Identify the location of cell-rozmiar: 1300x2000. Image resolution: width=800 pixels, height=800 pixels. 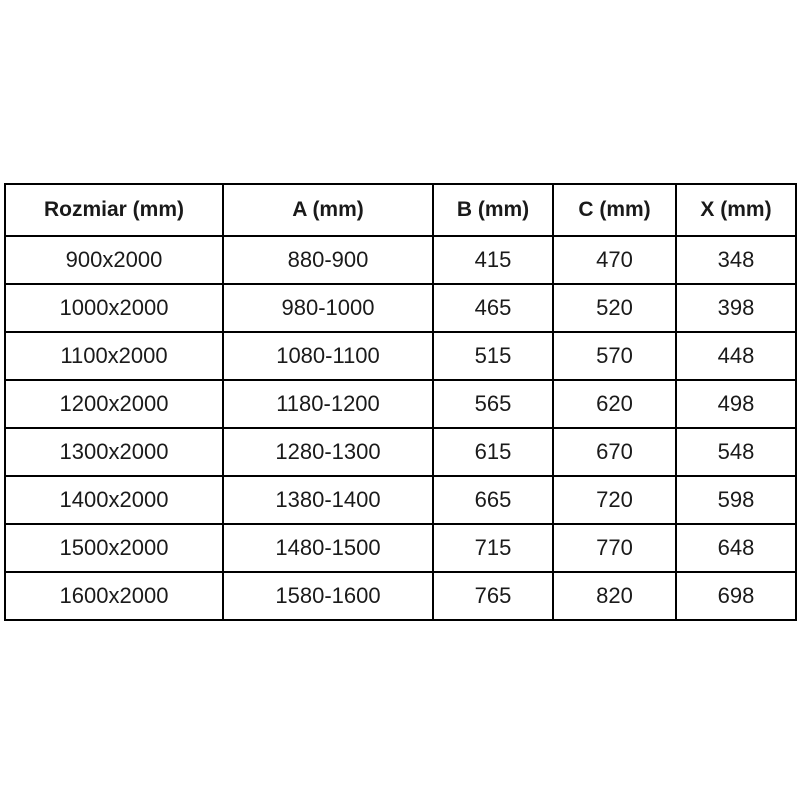
(114, 452).